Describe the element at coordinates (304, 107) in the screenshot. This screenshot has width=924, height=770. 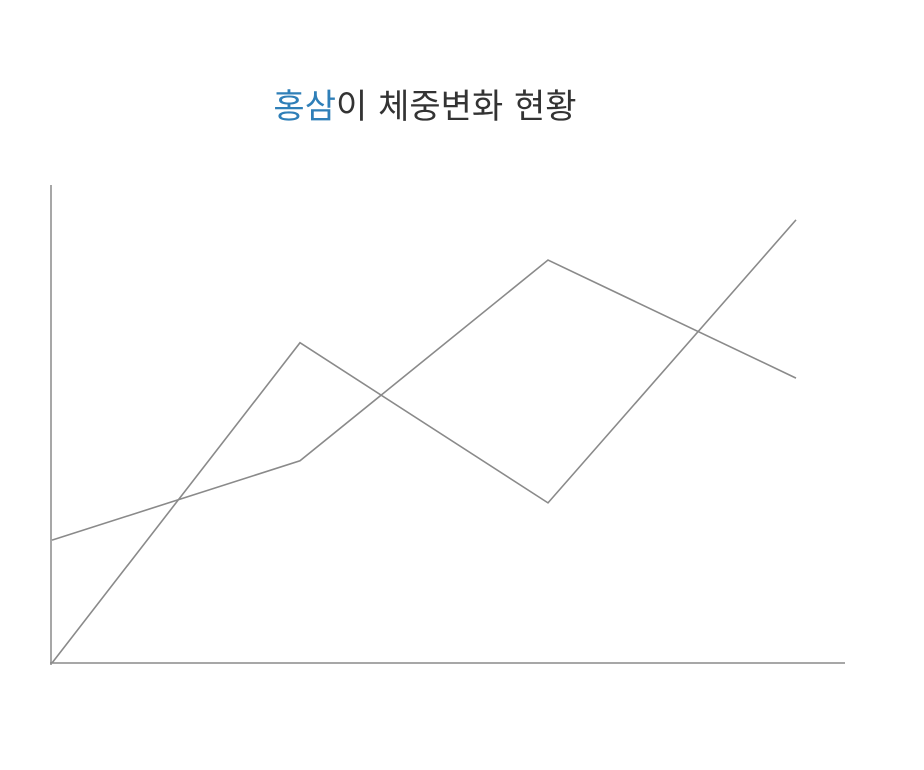
I see `title-highlight: 홍삼` at that location.